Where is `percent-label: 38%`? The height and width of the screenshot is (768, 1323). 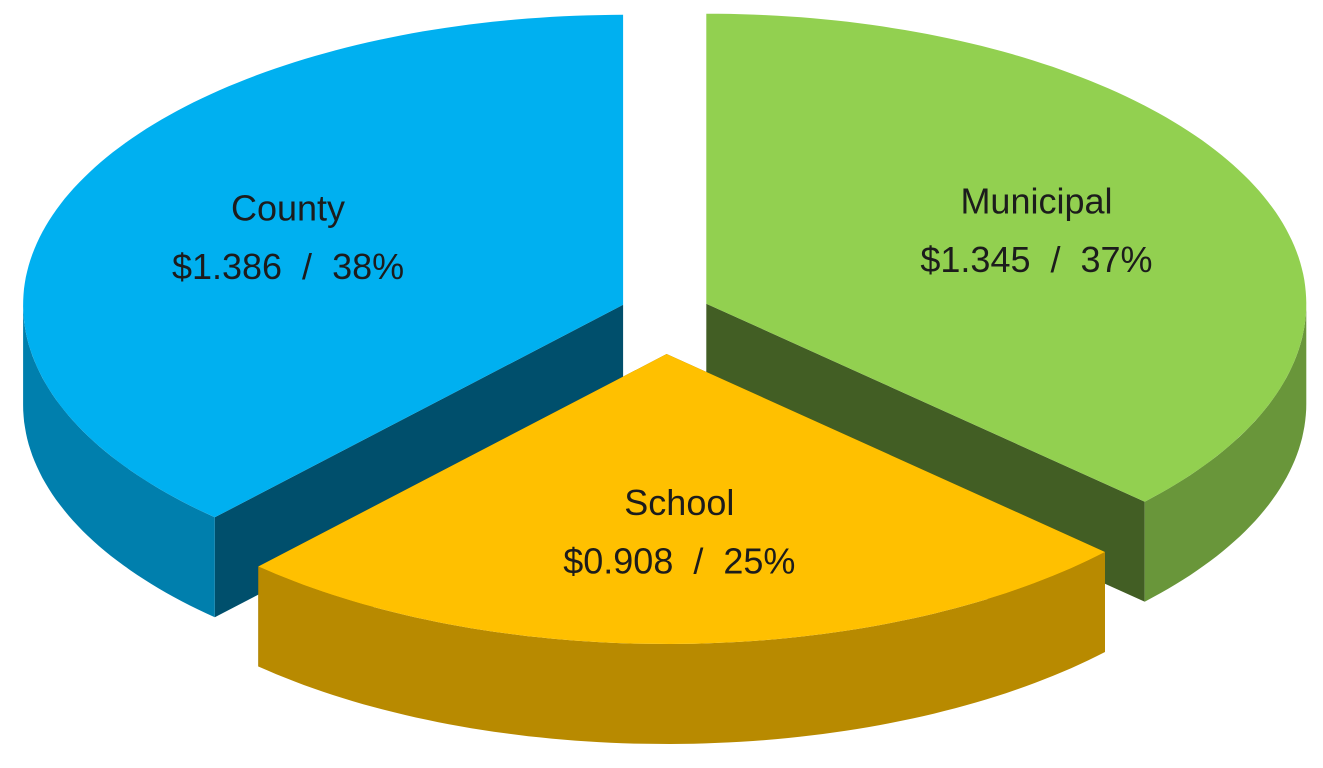
percent-label: 38% is located at coordinates (368, 266).